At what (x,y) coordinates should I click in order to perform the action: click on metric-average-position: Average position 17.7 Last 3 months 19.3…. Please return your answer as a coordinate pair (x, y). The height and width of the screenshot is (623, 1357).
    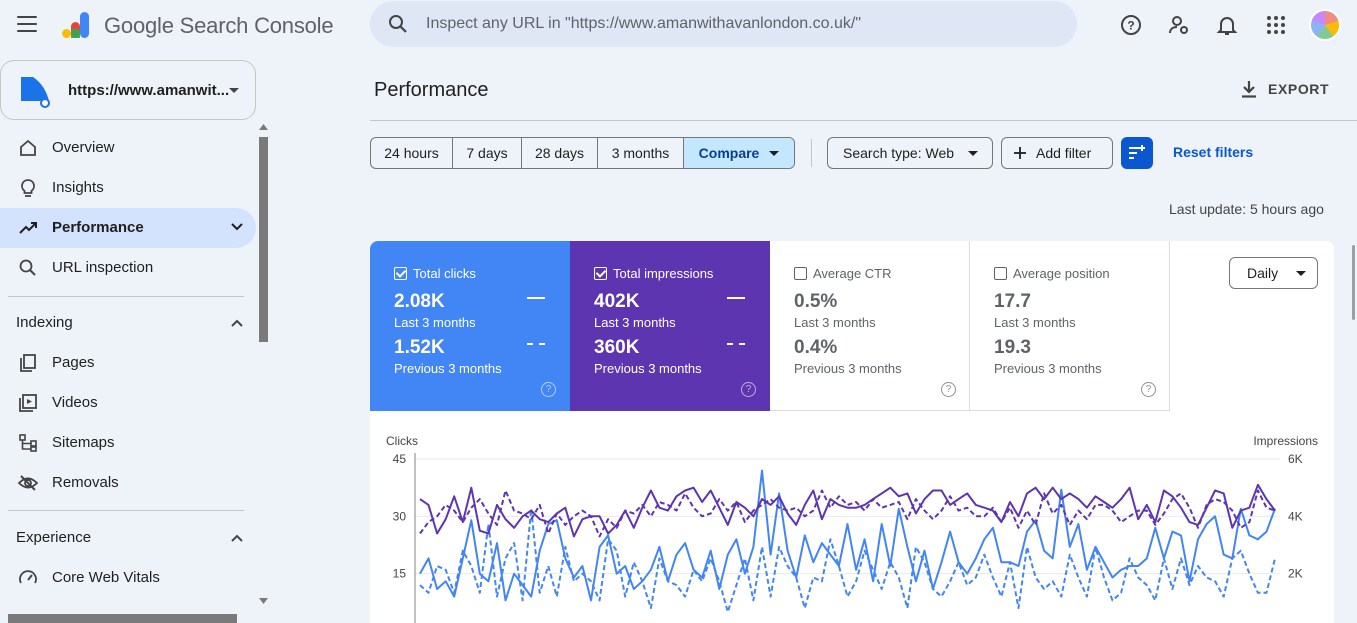
    Looking at the image, I should click on (1070, 326).